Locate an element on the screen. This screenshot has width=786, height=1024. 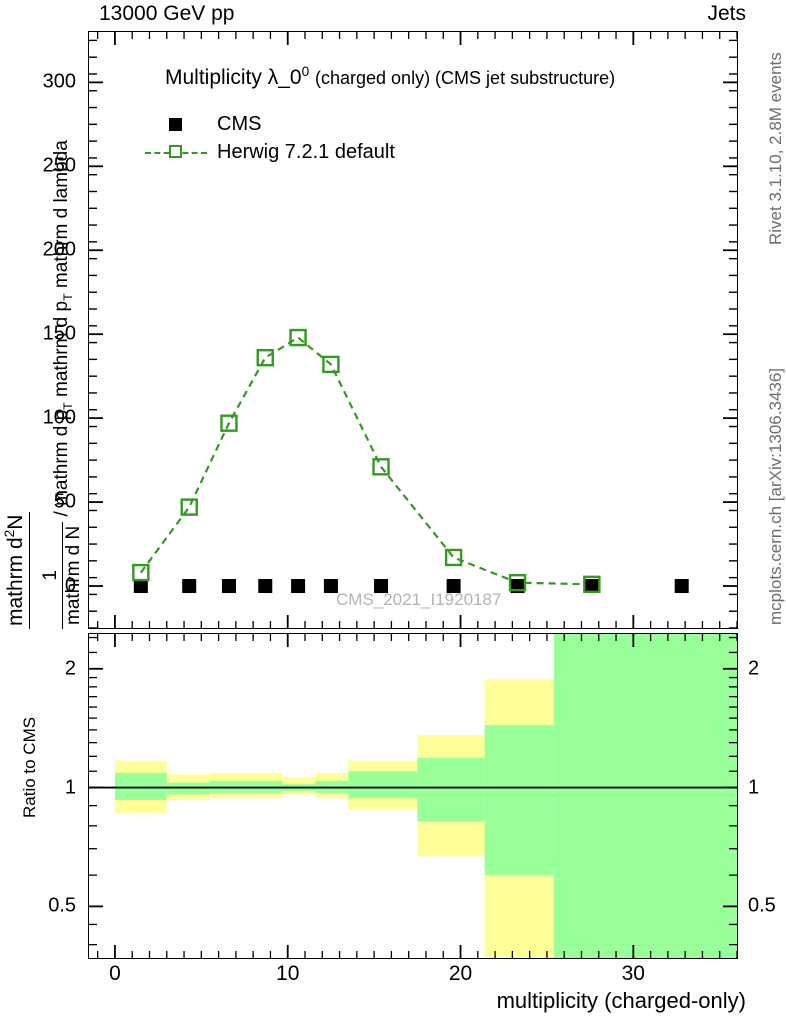
legend-item-cms: CMS is located at coordinates (270, 124).